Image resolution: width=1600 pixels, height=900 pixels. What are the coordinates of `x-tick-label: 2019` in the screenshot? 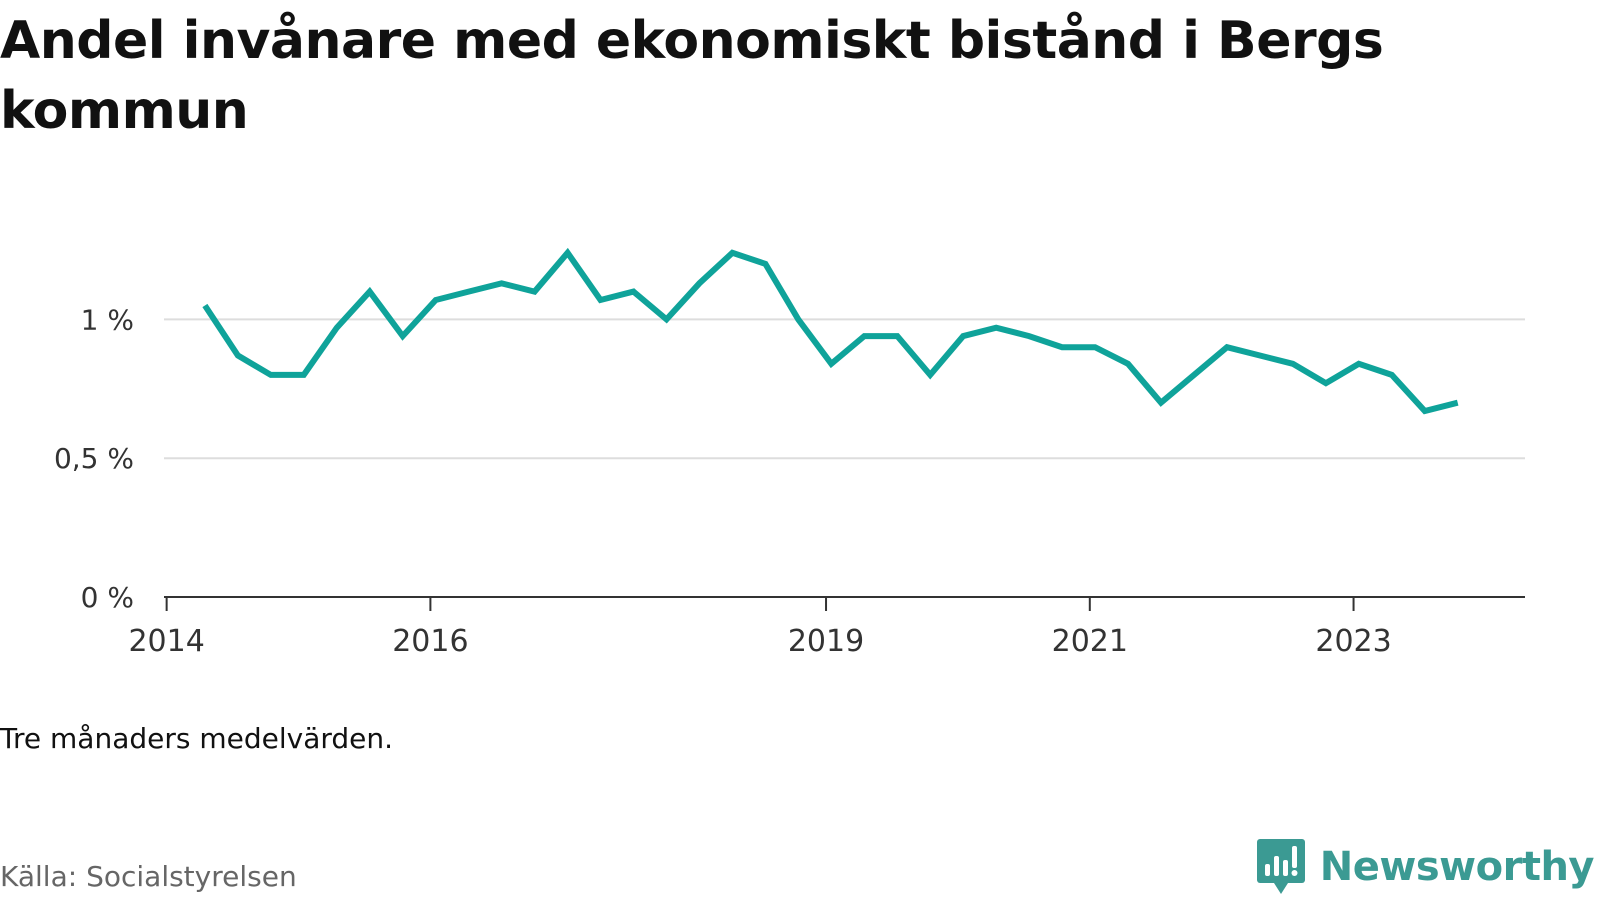 It's located at (826, 641).